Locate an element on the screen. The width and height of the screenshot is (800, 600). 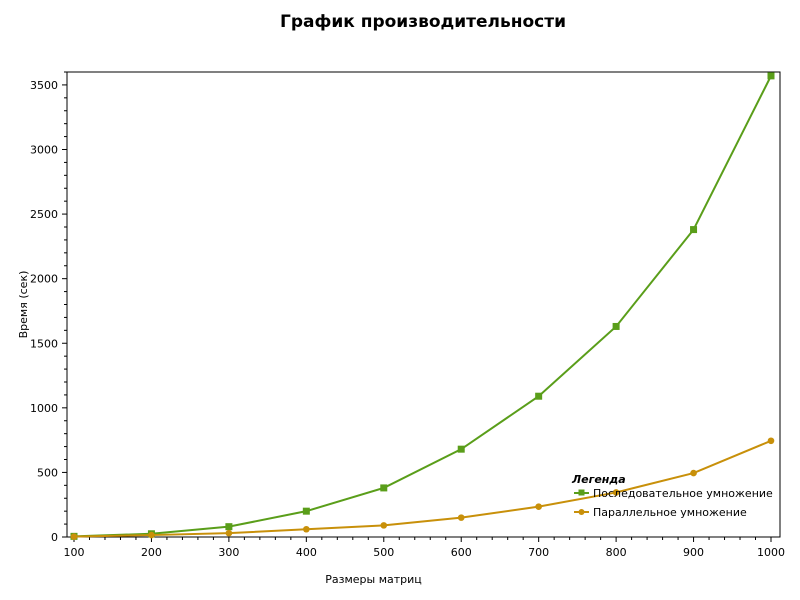
y-tick-label: 500 is located at coordinates (47, 472).